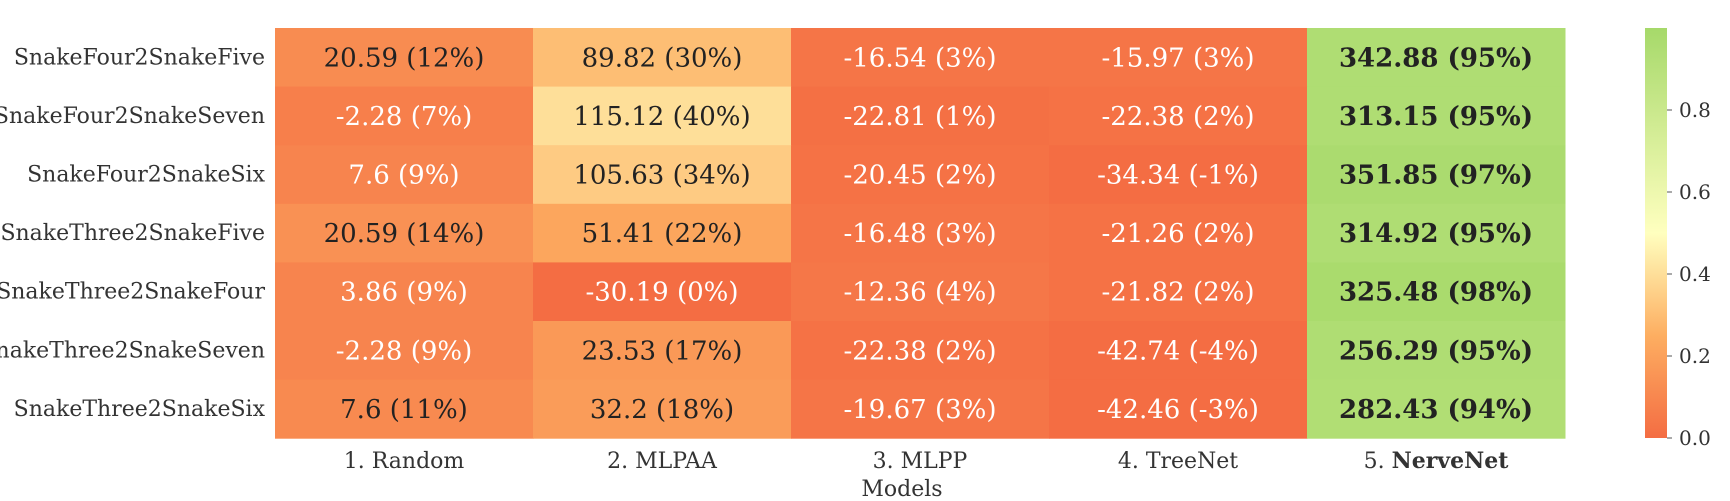  I want to click on row-label: SnakeThree2SnakeSeven, so click(132, 350).